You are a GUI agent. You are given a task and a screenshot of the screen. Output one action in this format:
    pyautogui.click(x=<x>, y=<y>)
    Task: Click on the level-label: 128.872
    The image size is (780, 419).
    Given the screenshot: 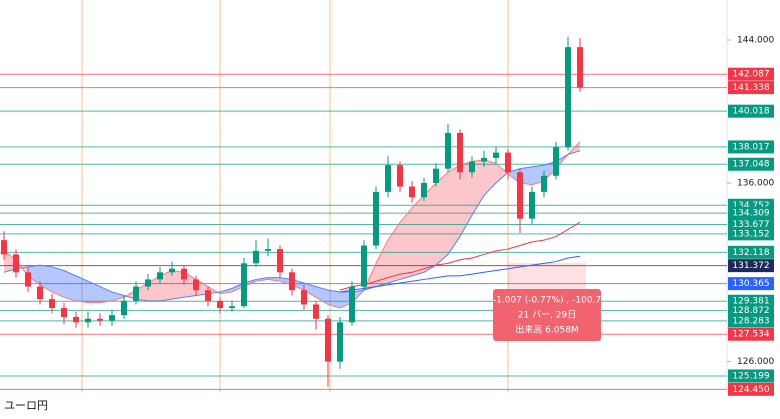 What is the action you would take?
    pyautogui.click(x=750, y=311)
    